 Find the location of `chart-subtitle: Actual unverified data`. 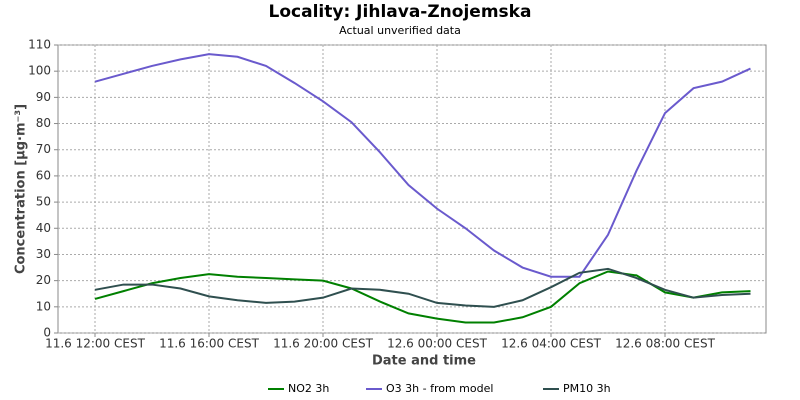

chart-subtitle: Actual unverified data is located at coordinates (400, 30).